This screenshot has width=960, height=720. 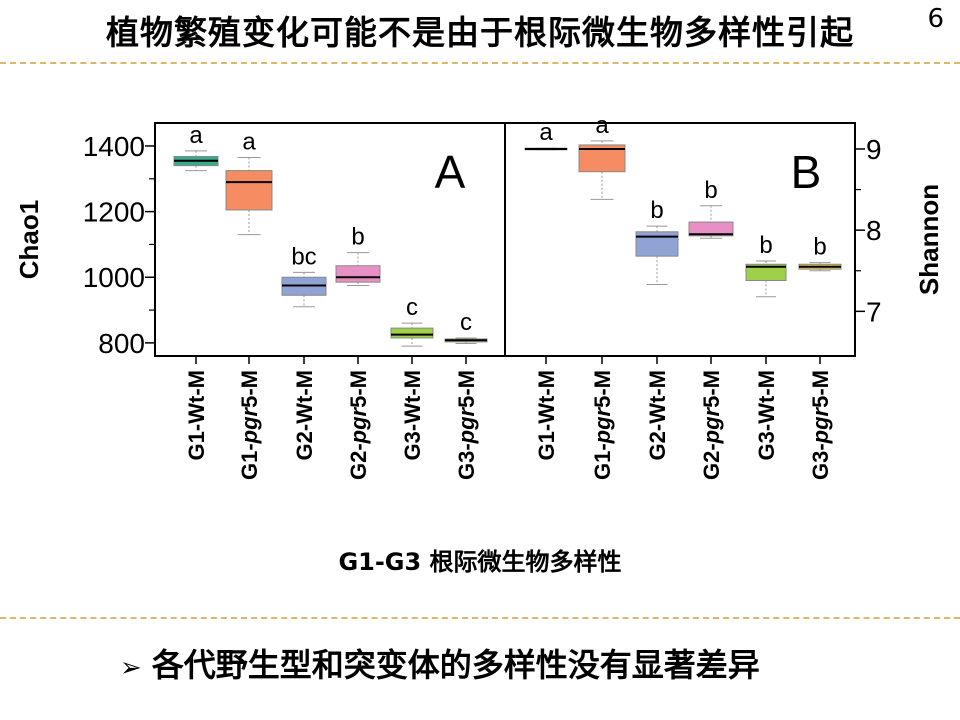 I want to click on box-3: bc, so click(x=304, y=275).